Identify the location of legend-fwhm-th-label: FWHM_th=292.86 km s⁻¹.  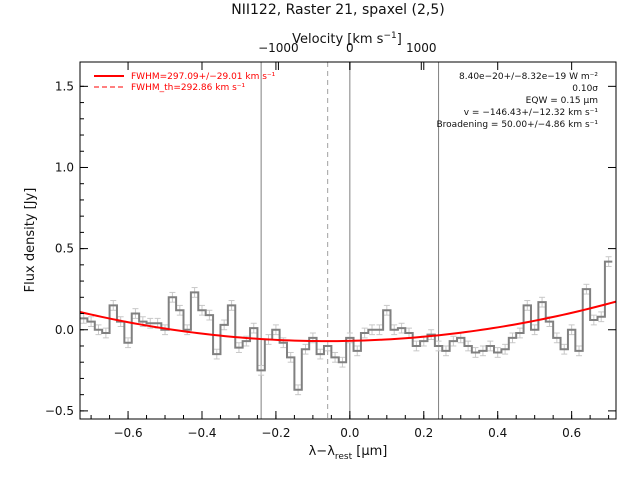
(188, 88).